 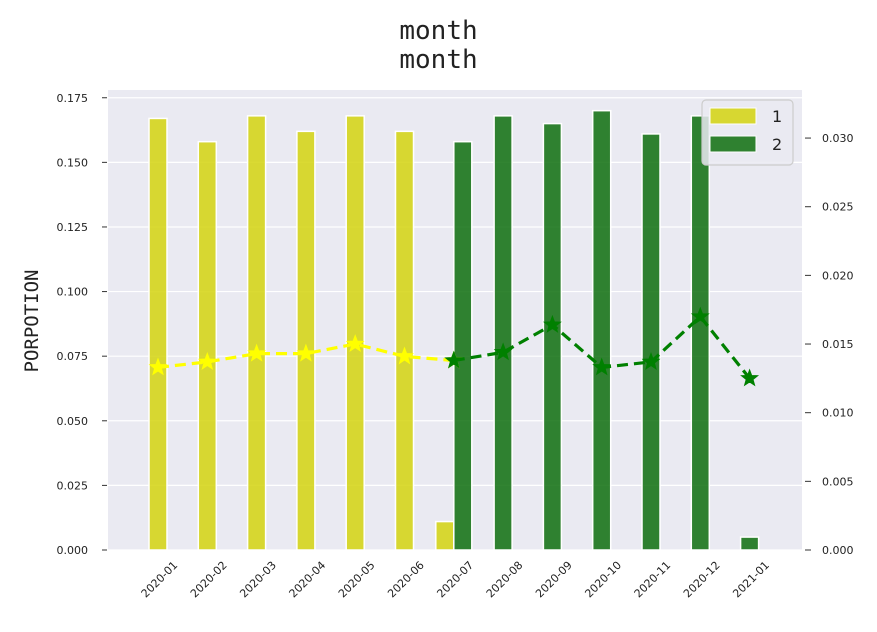 I want to click on x-tick-label: 2020-05, so click(x=357, y=580).